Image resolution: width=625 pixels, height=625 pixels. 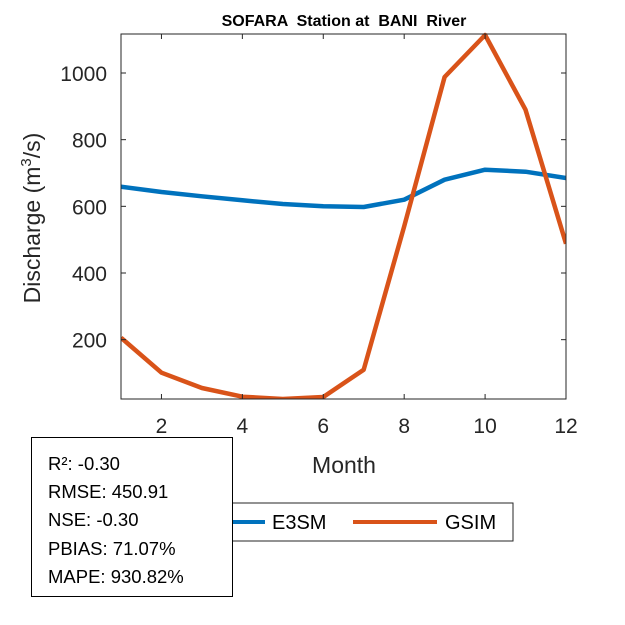 I want to click on y-axis-label-superscript: 3, so click(x=26, y=162).